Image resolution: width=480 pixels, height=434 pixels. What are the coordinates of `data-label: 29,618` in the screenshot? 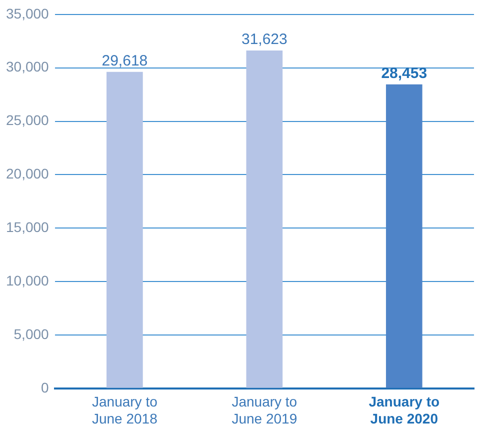 It's located at (125, 61).